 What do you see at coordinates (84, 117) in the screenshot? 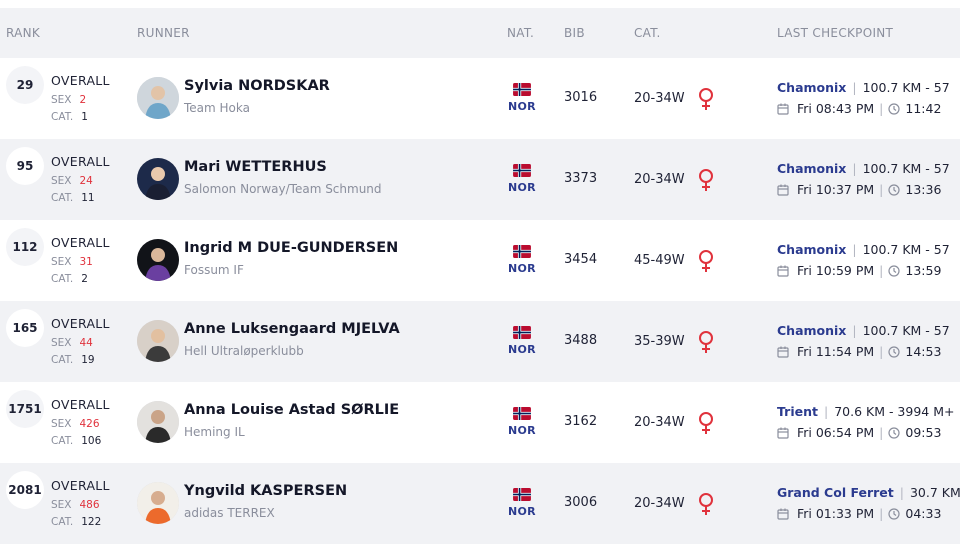
I see `cat-rank: 1` at bounding box center [84, 117].